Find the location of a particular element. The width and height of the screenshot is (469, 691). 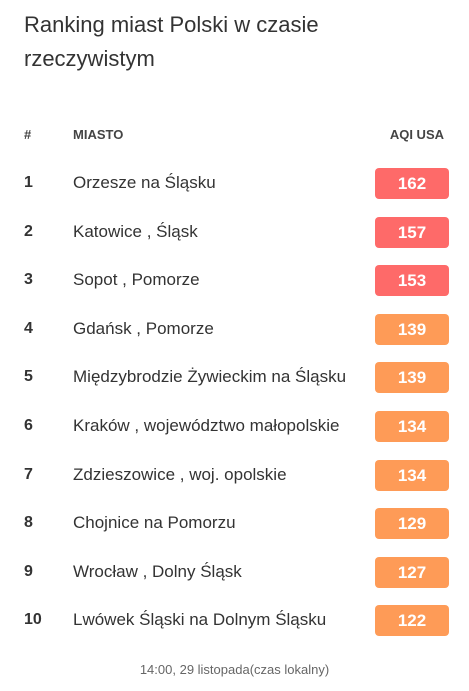

rank-number: 2 is located at coordinates (28, 231).